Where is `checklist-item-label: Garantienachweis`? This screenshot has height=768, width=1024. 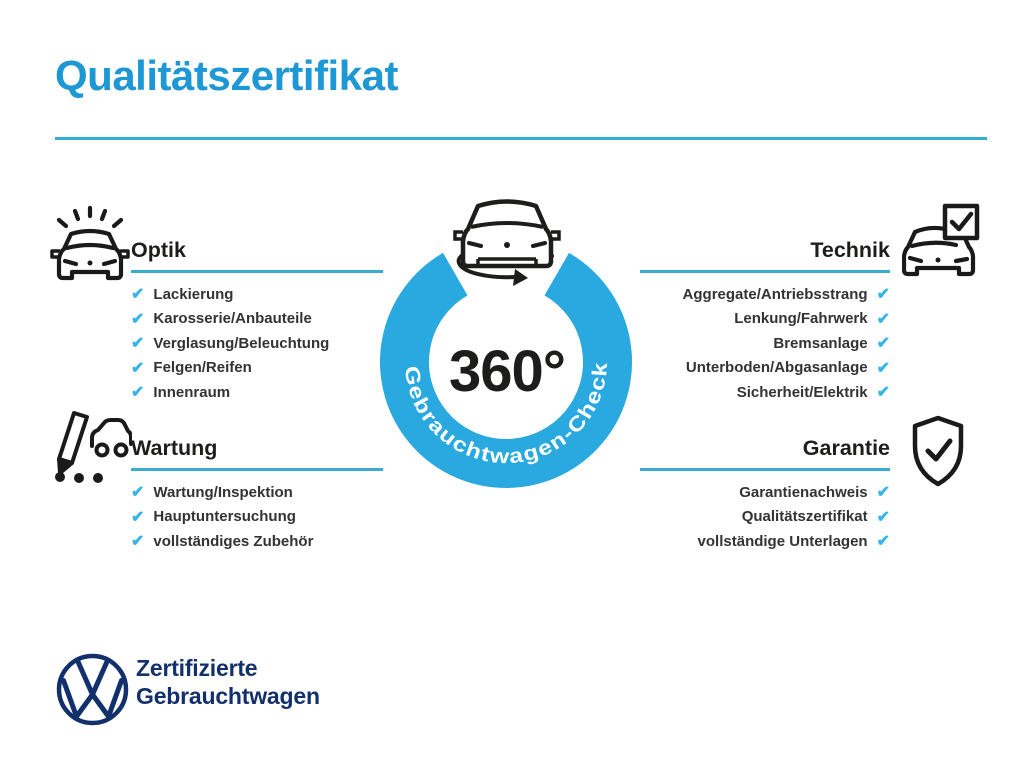
checklist-item-label: Garantienachweis is located at coordinates (803, 492).